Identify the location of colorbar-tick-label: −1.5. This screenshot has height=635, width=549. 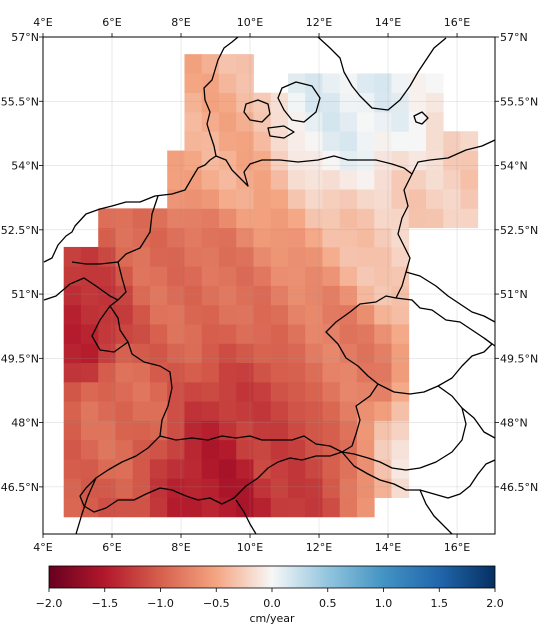
(104, 603).